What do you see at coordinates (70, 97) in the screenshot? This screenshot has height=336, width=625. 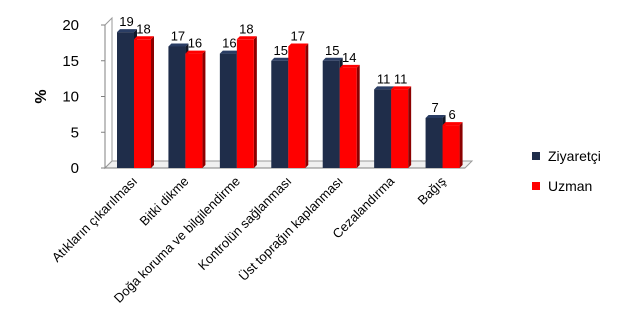 I see `y-tick-label: 10` at bounding box center [70, 97].